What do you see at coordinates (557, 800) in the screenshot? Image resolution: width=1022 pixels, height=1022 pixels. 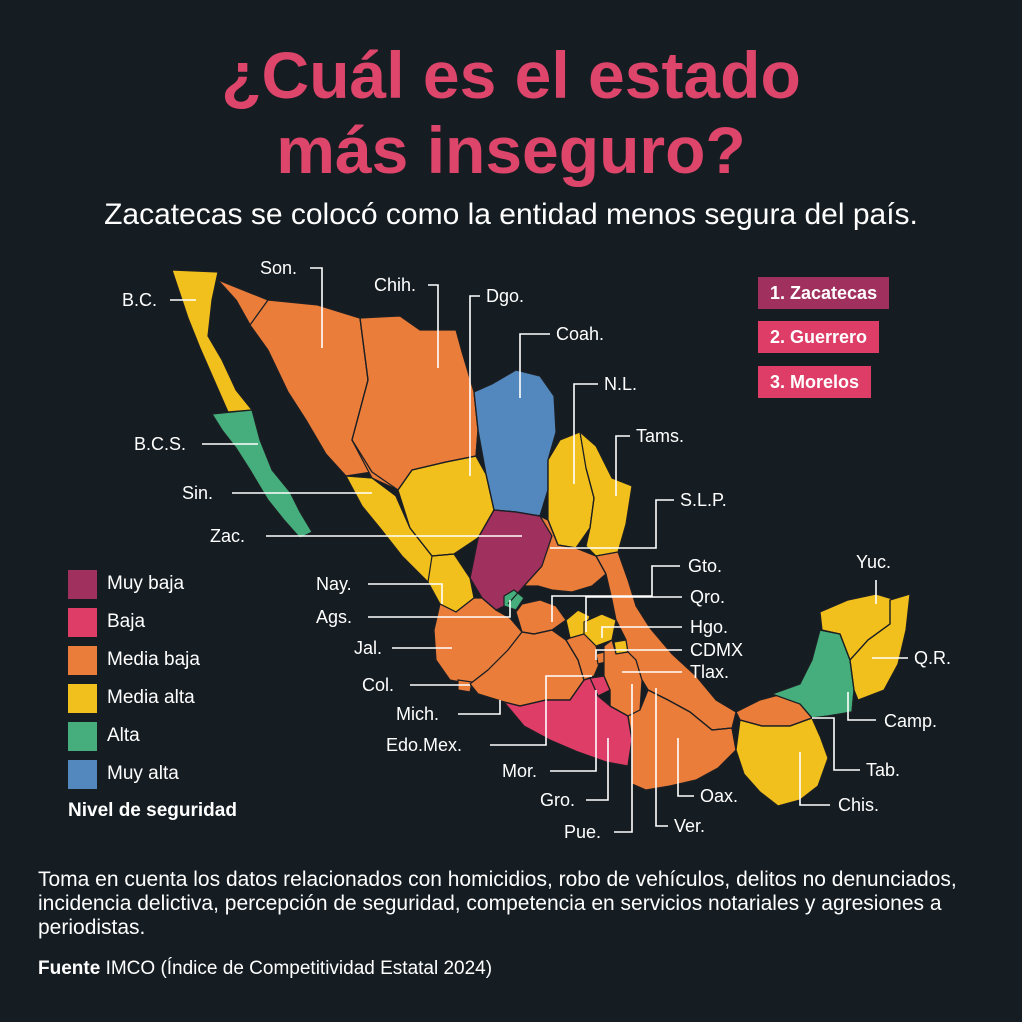 I see `label-gro: Gro.` at bounding box center [557, 800].